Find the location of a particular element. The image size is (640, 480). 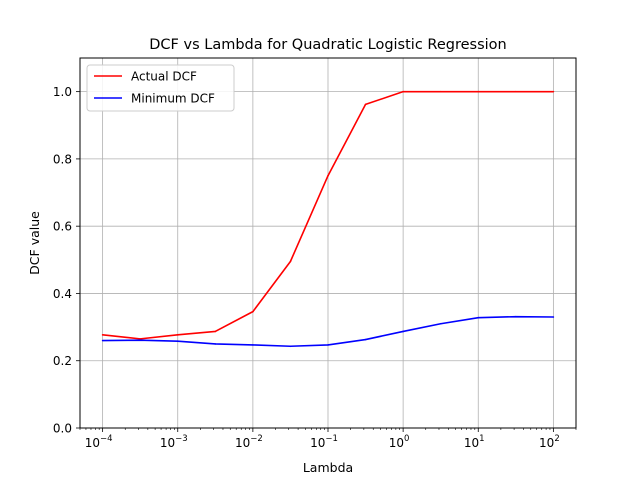

x-tick-label-exponent: −3 is located at coordinates (181, 439).